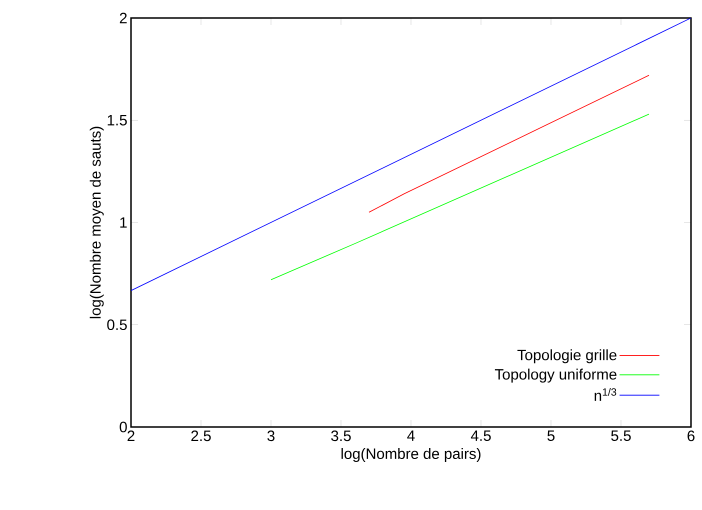 The height and width of the screenshot is (510, 702). Describe the element at coordinates (123, 222) in the screenshot. I see `y-tick-label: 1` at that location.